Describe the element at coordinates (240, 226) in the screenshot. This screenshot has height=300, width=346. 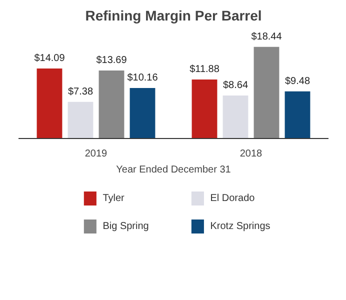
I see `legend-label: Krotz Springs` at that location.